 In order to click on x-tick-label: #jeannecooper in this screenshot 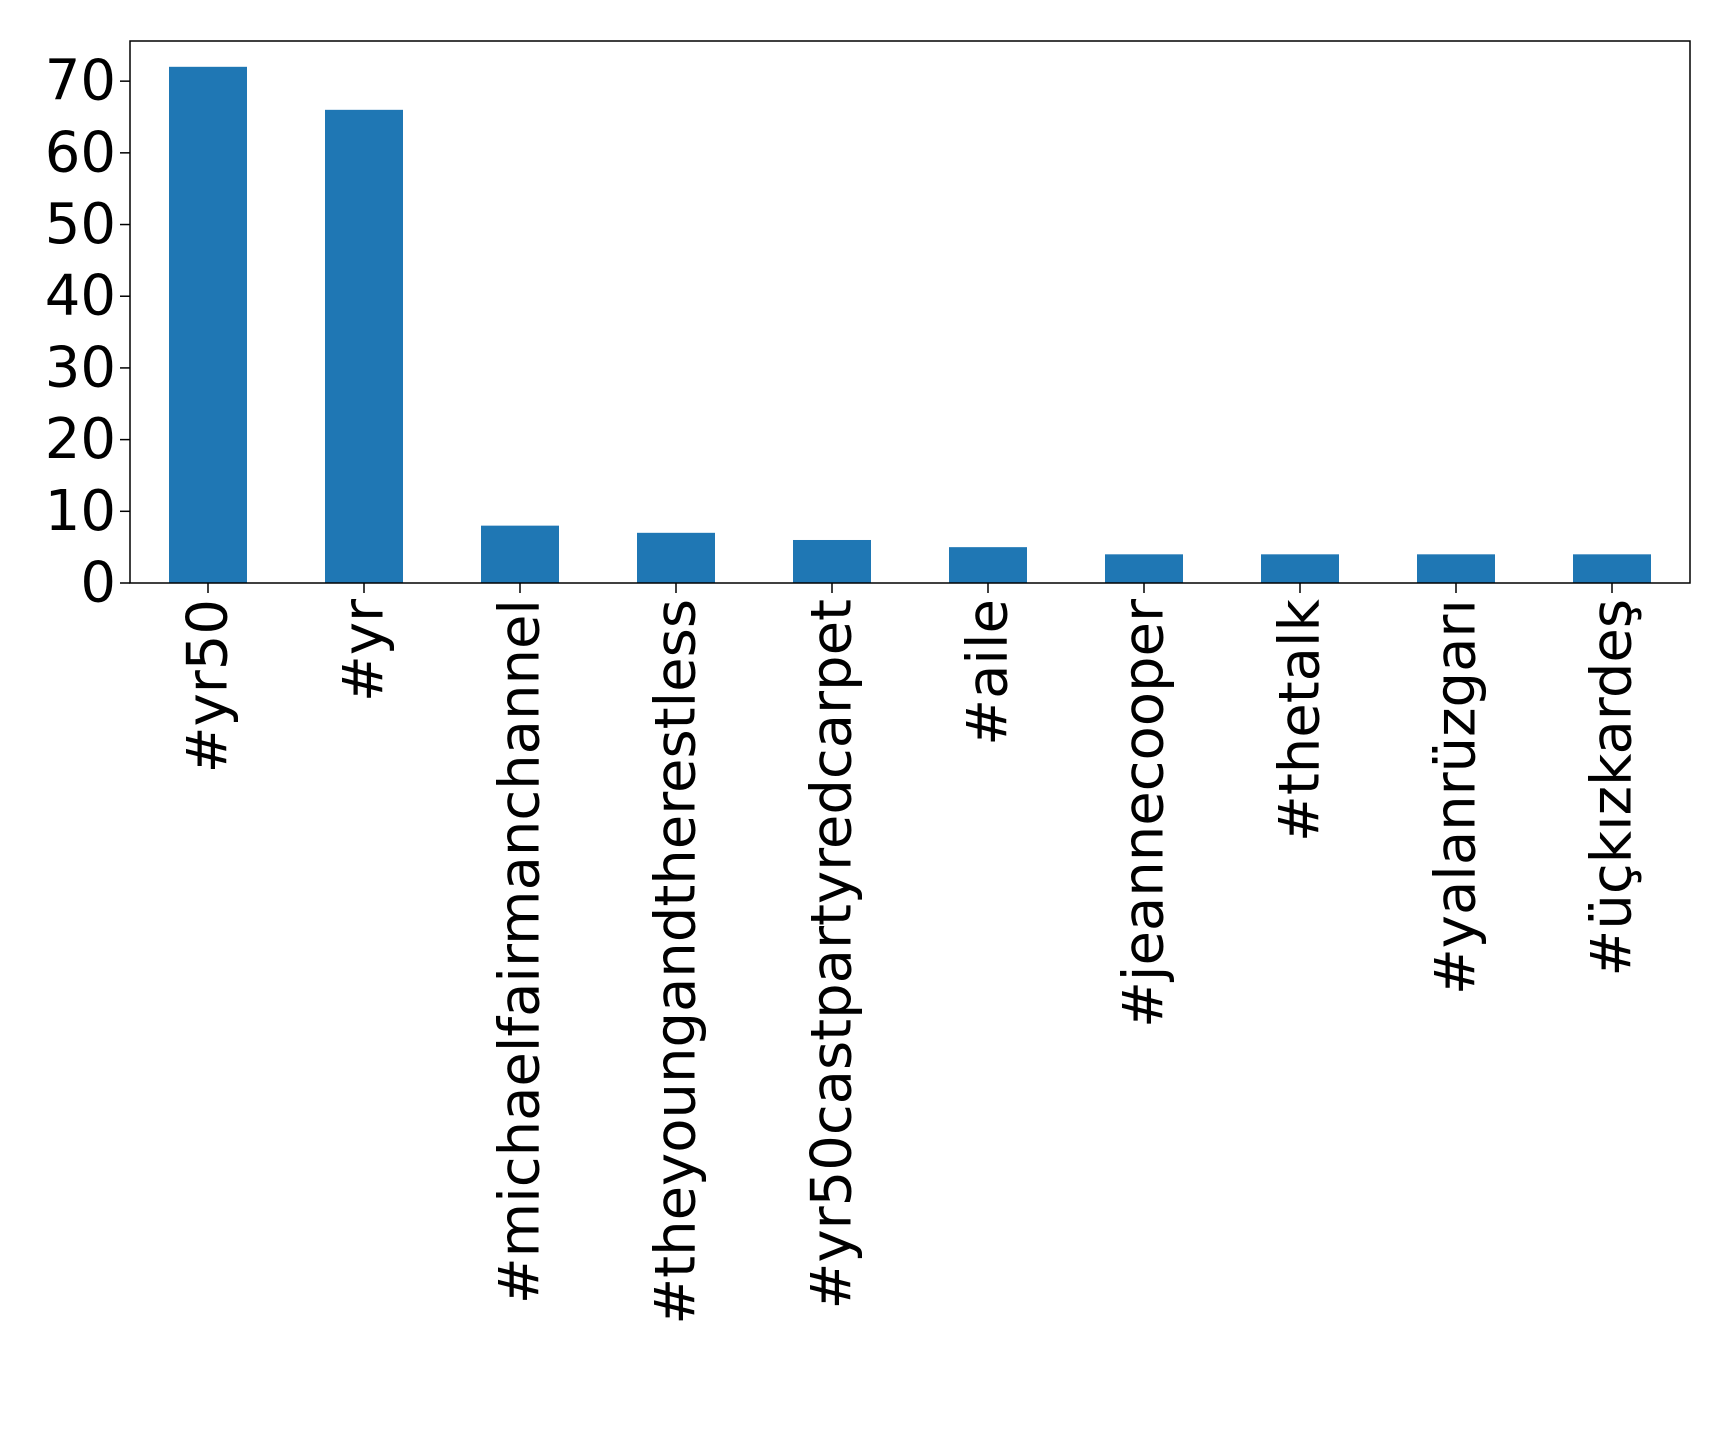, I will do `click(1144, 813)`.